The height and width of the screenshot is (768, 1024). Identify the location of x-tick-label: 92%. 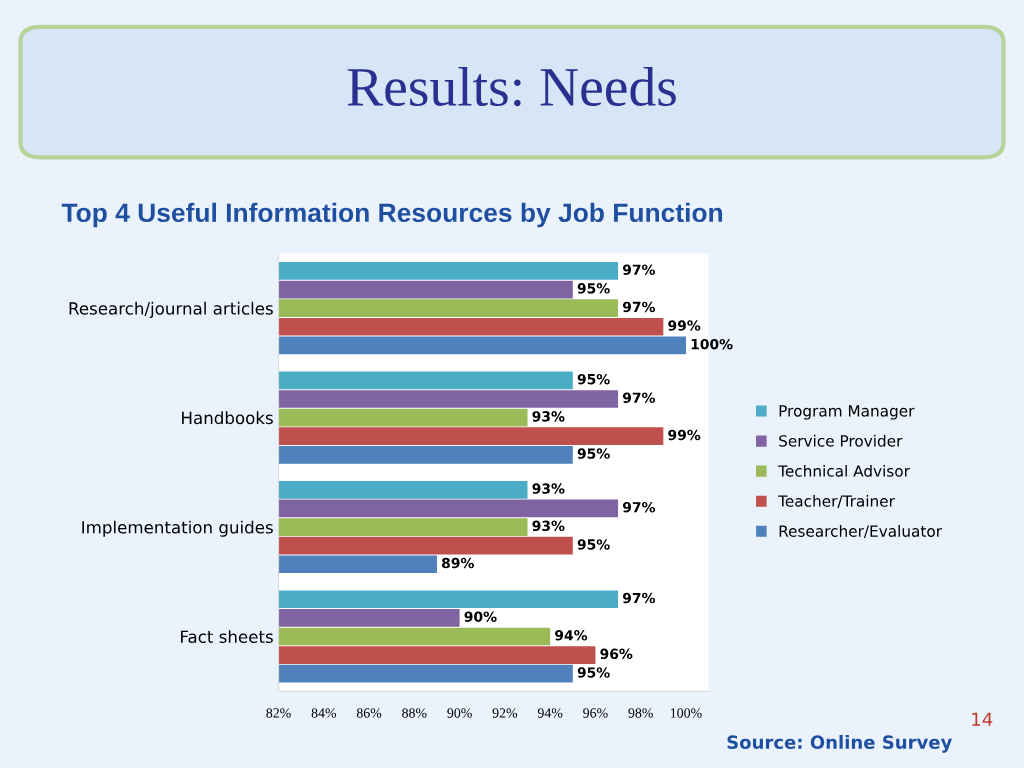
(505, 713).